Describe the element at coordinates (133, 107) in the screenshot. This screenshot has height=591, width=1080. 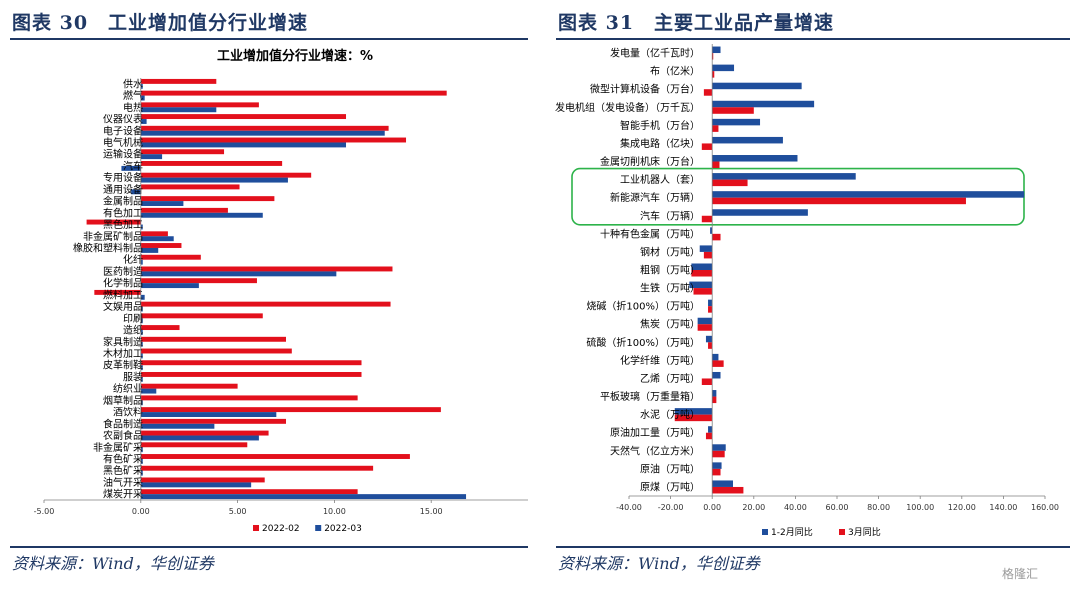
I see `left-category-label: 电热` at that location.